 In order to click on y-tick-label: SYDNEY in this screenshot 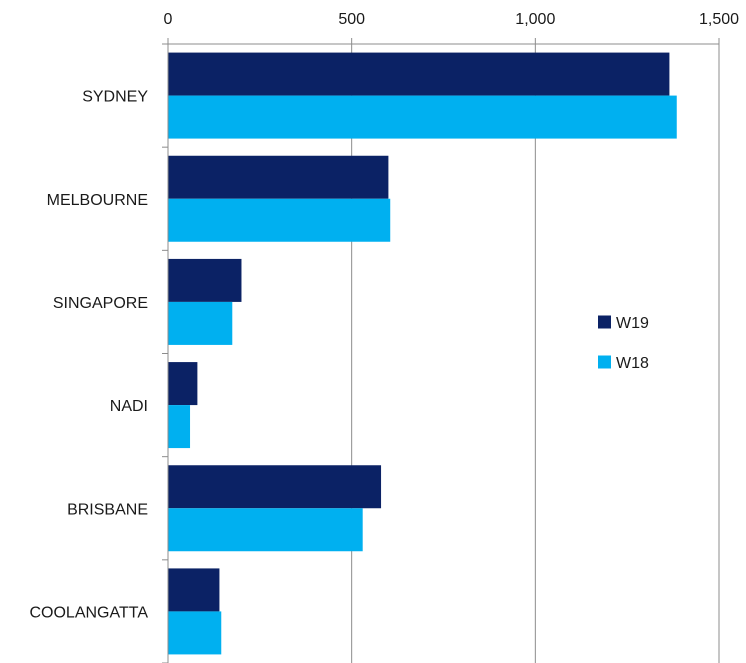, I will do `click(115, 97)`.